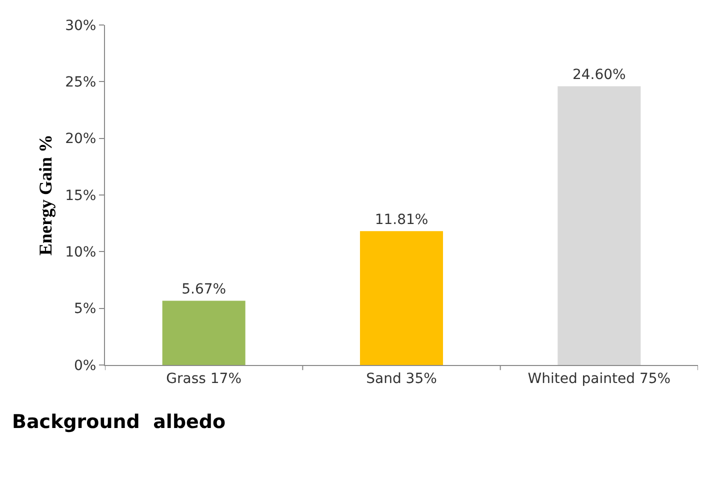 This screenshot has width=706, height=483. Describe the element at coordinates (204, 290) in the screenshot. I see `data-label: 5.67%` at that location.